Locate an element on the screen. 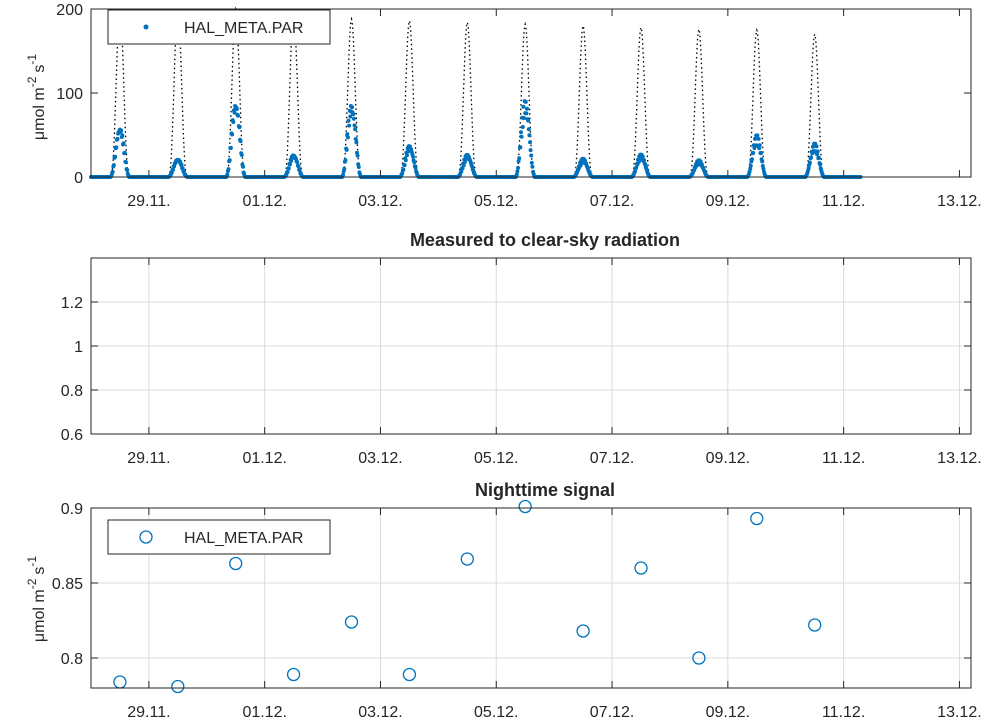  panel1-y-axis-label: μmol m-2s-1 is located at coordinates (36, 97).